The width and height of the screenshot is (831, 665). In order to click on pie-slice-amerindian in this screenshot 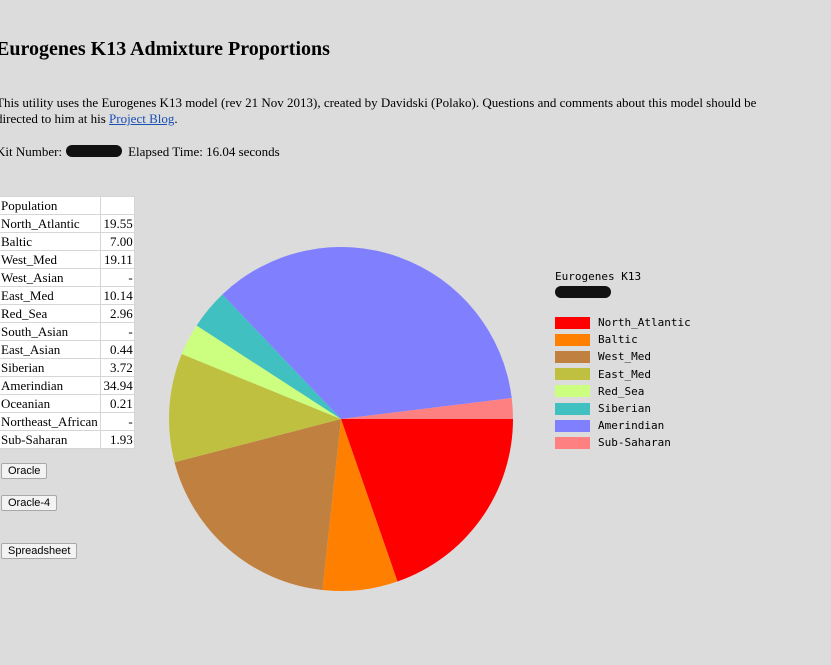, I will do `click(367, 332)`.